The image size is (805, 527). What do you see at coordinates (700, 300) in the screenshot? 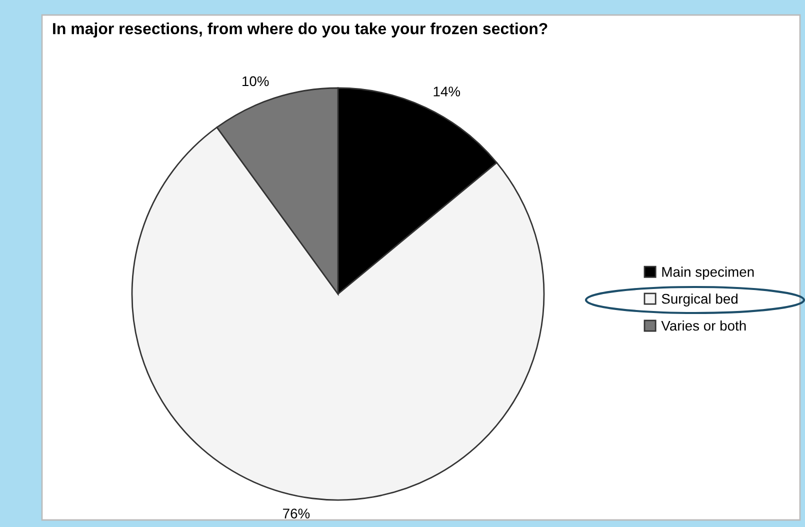
I see `legend-label: Surgical bed` at bounding box center [700, 300].